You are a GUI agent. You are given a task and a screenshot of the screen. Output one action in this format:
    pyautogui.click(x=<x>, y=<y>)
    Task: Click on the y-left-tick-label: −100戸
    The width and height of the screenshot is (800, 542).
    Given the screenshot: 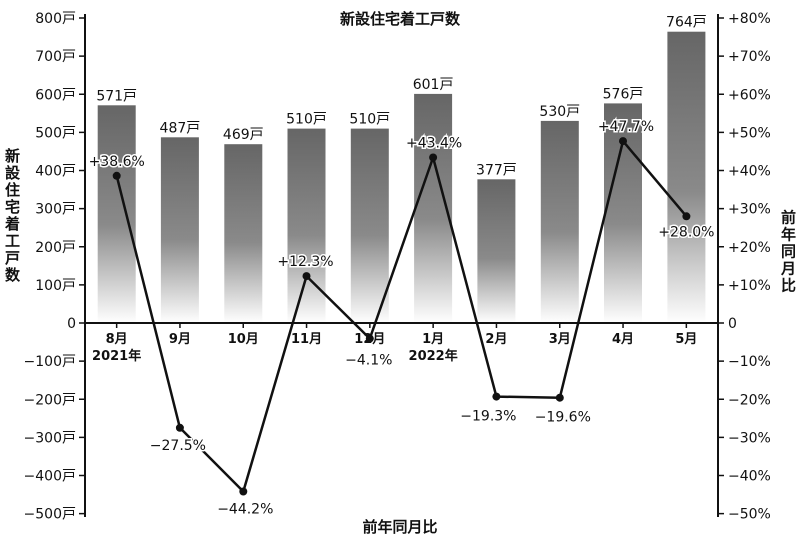 What is the action you would take?
    pyautogui.click(x=50, y=362)
    